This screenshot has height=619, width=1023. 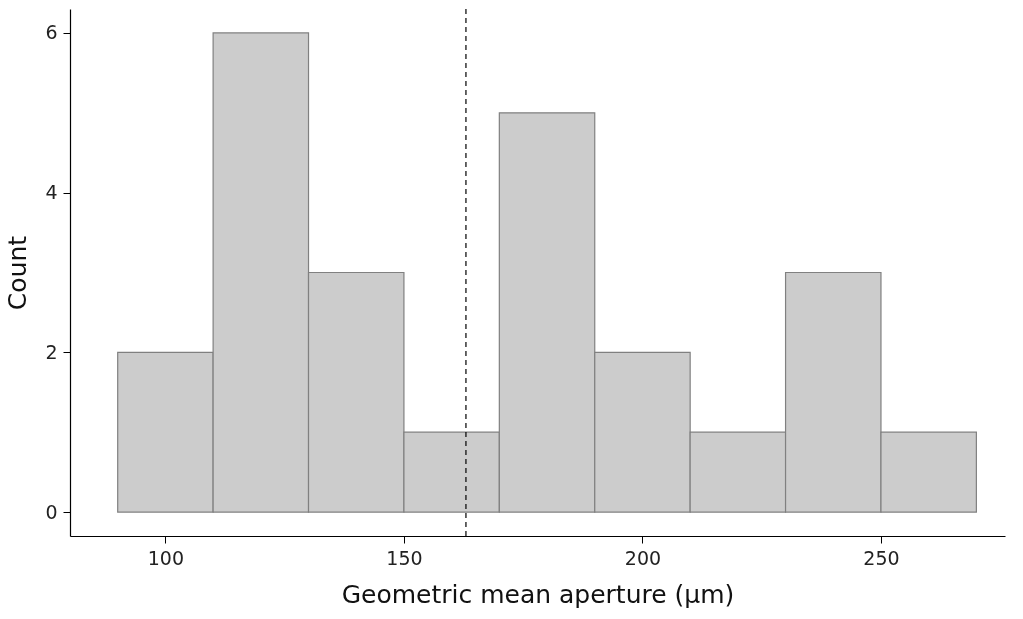 I want to click on x-tick-label: 250, so click(x=881, y=557).